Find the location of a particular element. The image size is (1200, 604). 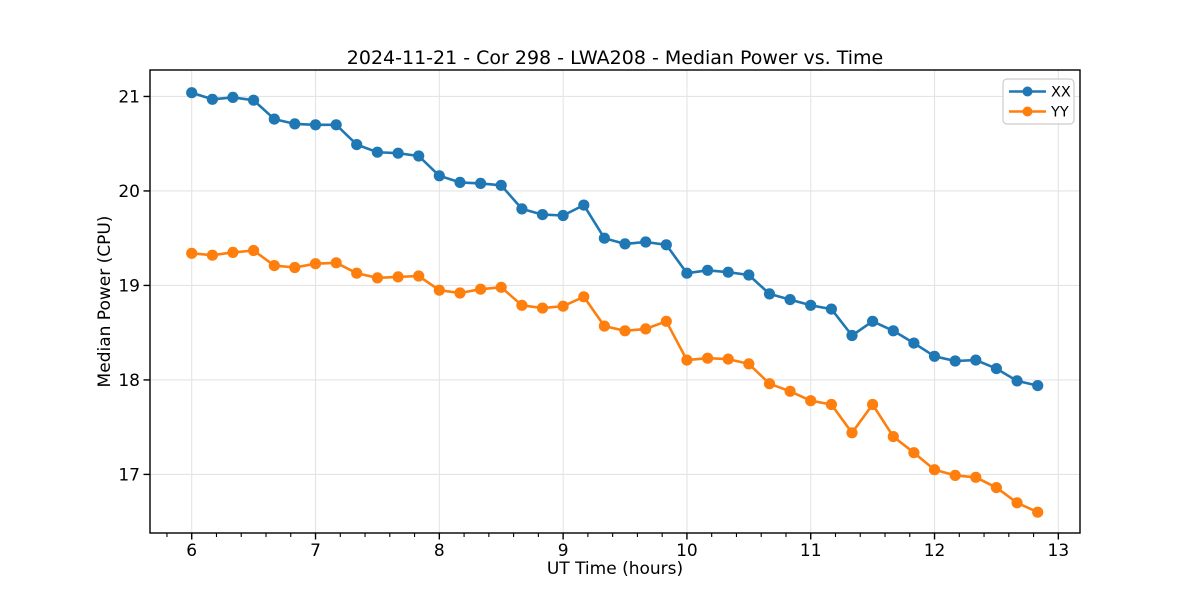

legend-label-yy: YY is located at coordinates (1059, 113).